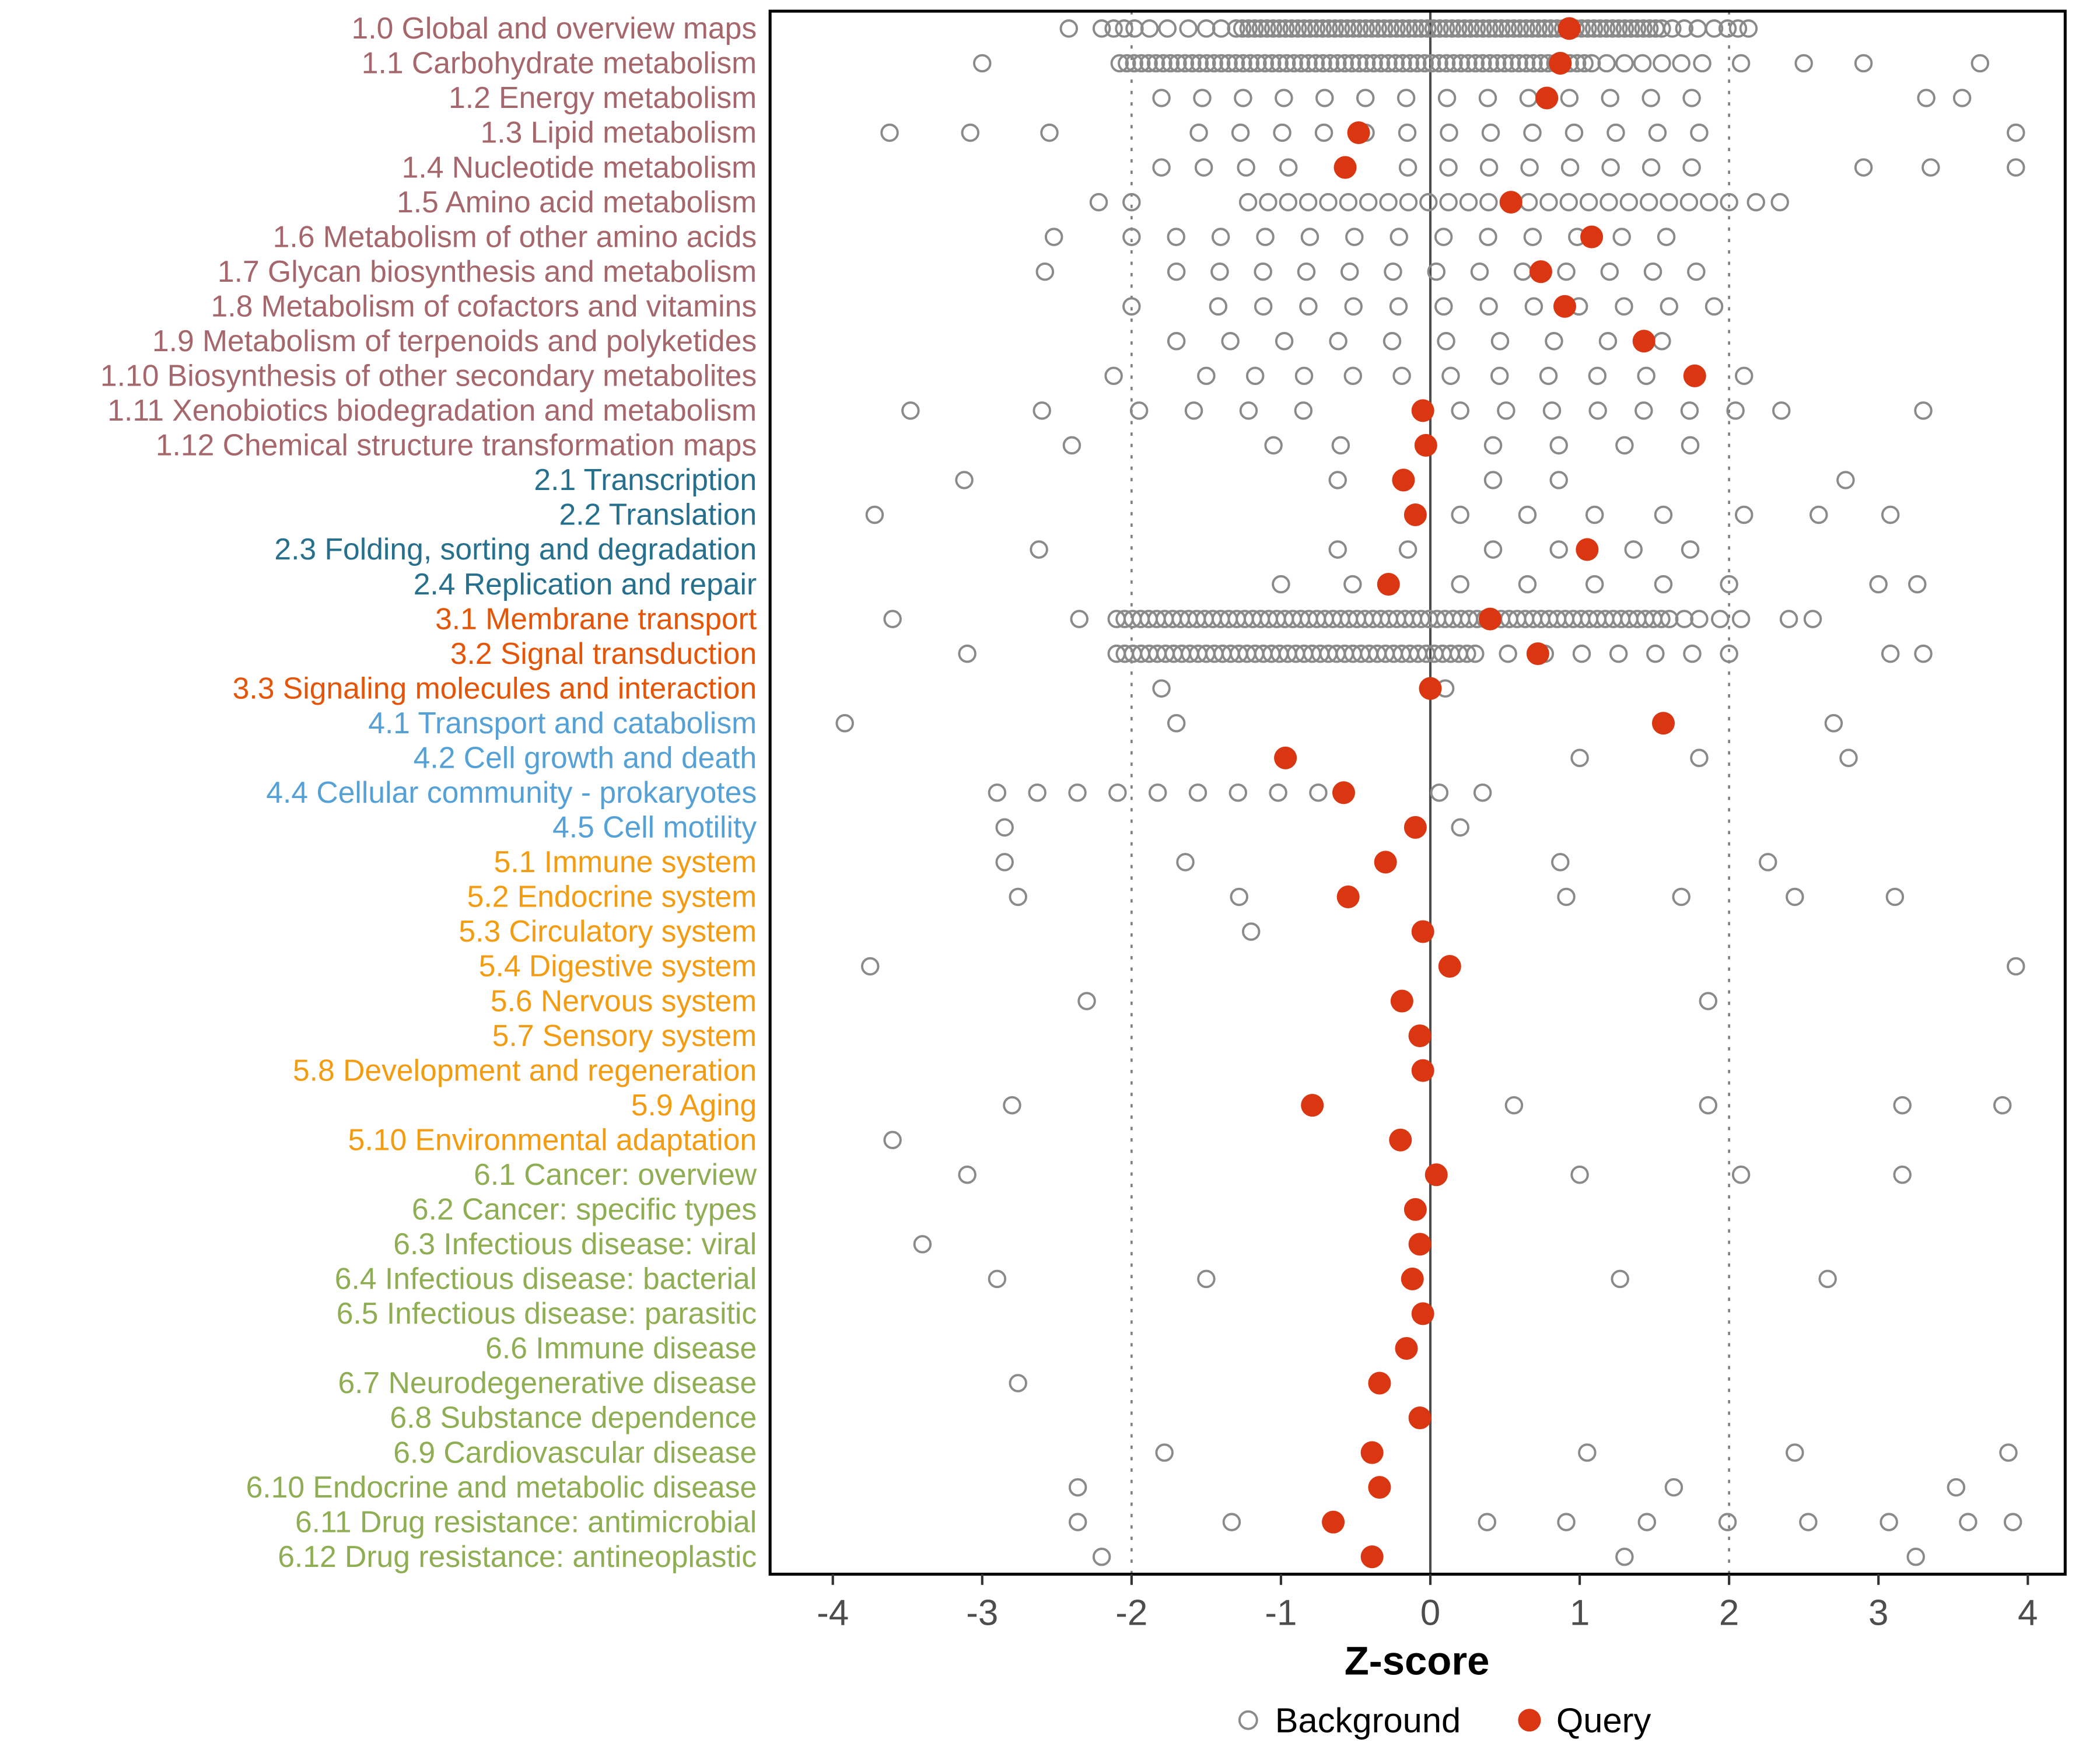  Describe the element at coordinates (547, 1313) in the screenshot. I see `category-label: 6.5 Infectious disease: parasitic` at that location.